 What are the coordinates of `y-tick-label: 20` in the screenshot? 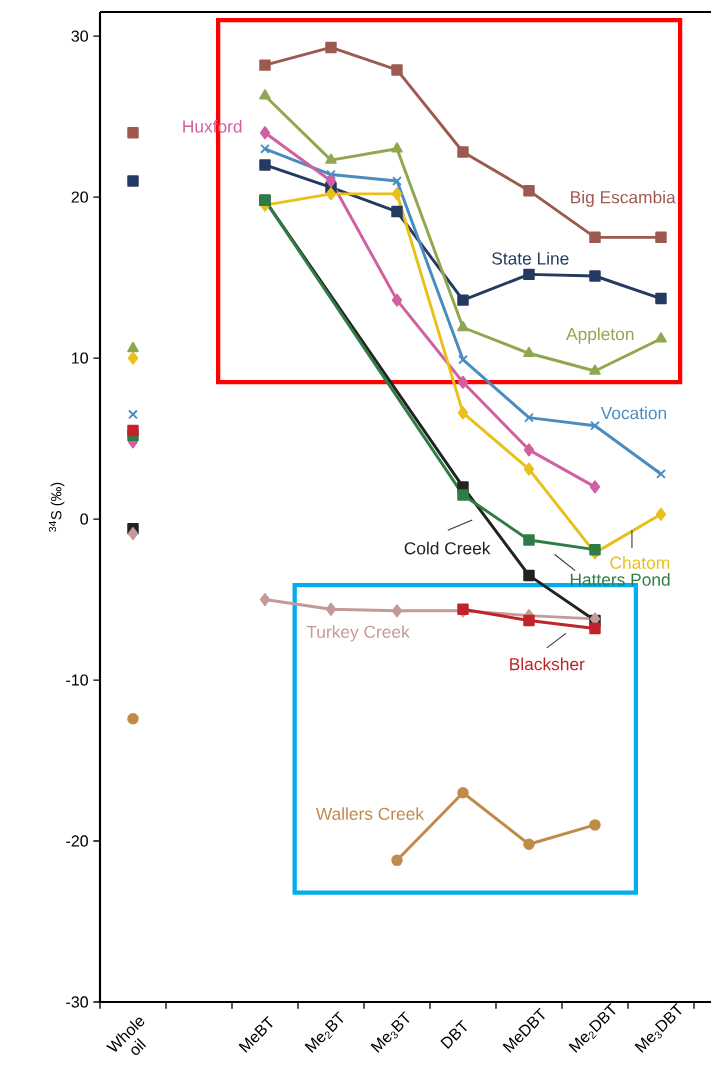 It's located at (79, 197).